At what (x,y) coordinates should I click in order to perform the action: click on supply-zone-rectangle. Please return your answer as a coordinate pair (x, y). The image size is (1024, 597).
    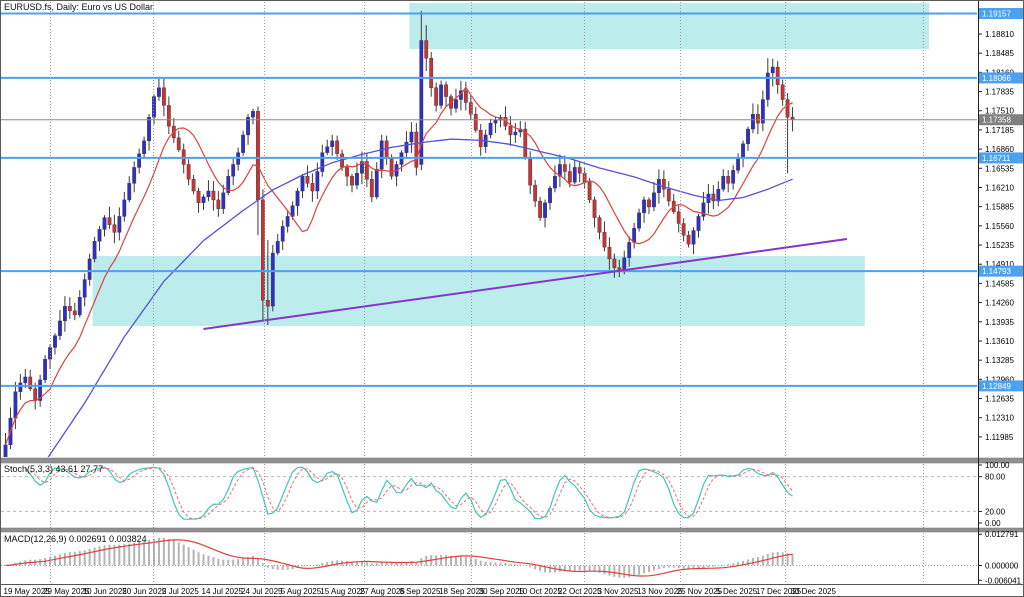
    Looking at the image, I should click on (669, 26).